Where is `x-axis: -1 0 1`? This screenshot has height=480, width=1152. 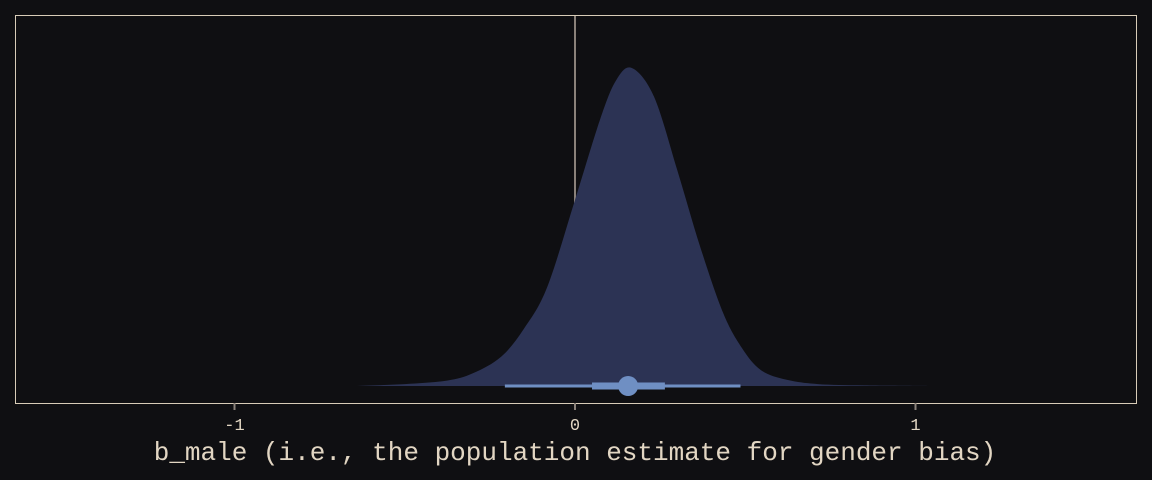
x-axis: -1 0 1 is located at coordinates (572, 419).